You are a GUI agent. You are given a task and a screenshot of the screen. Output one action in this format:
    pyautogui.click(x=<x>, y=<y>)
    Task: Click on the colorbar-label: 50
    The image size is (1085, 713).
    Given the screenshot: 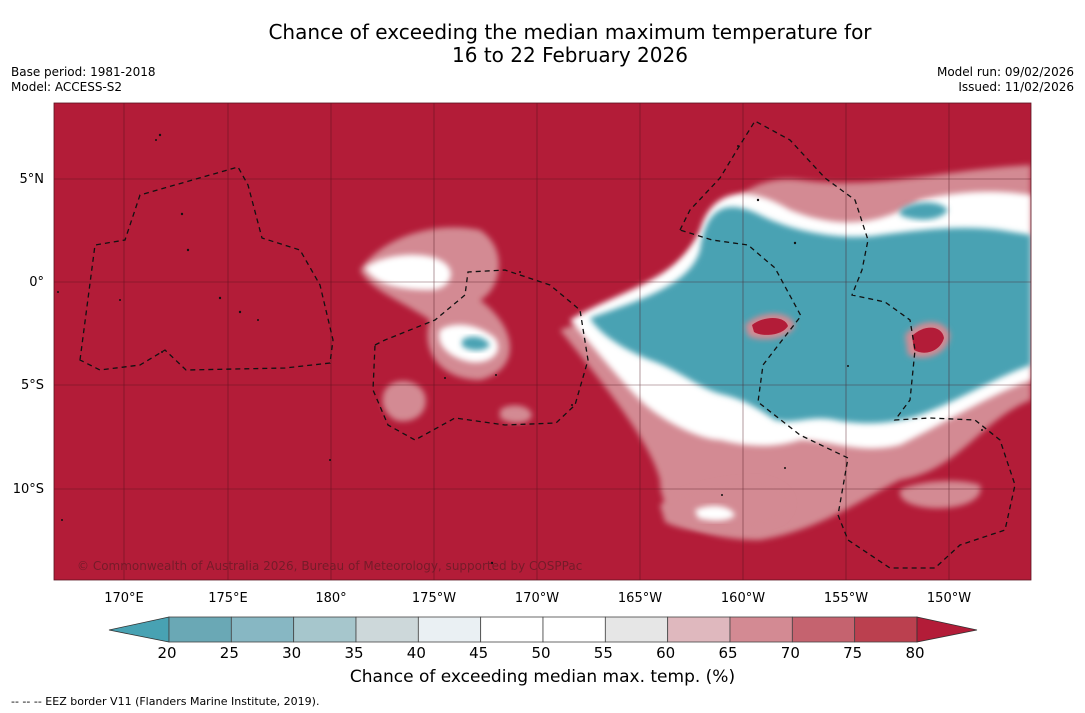 What is the action you would take?
    pyautogui.click(x=540, y=653)
    